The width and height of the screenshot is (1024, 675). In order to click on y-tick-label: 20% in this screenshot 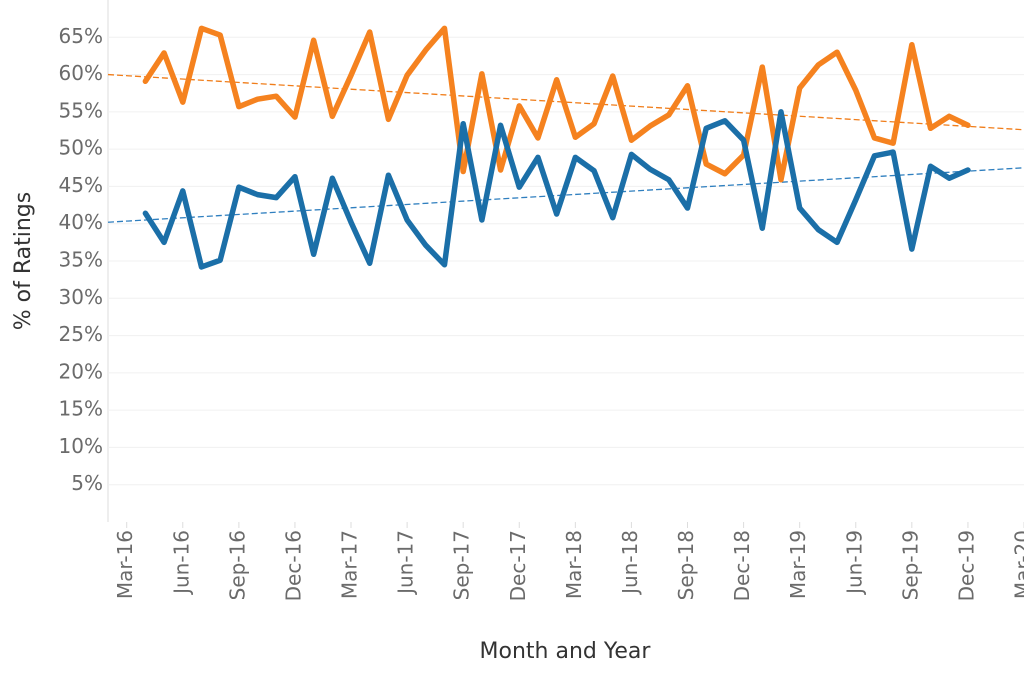, I will do `click(81, 371)`.